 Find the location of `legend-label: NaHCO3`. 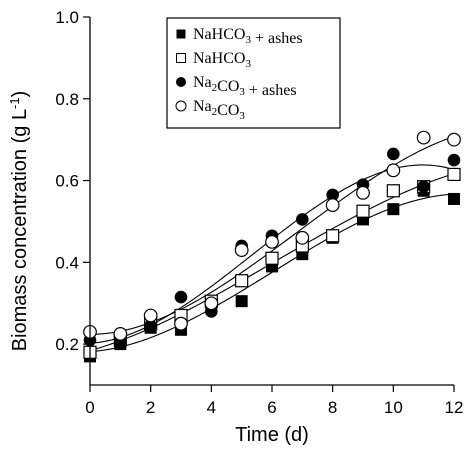

legend-label: NaHCO3 is located at coordinates (222, 60).